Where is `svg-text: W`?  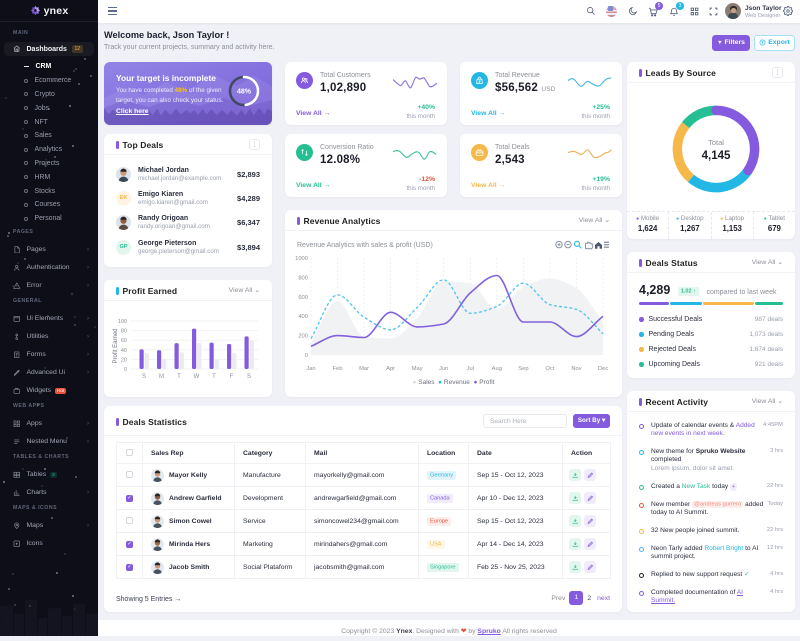 svg-text: W is located at coordinates (197, 377).